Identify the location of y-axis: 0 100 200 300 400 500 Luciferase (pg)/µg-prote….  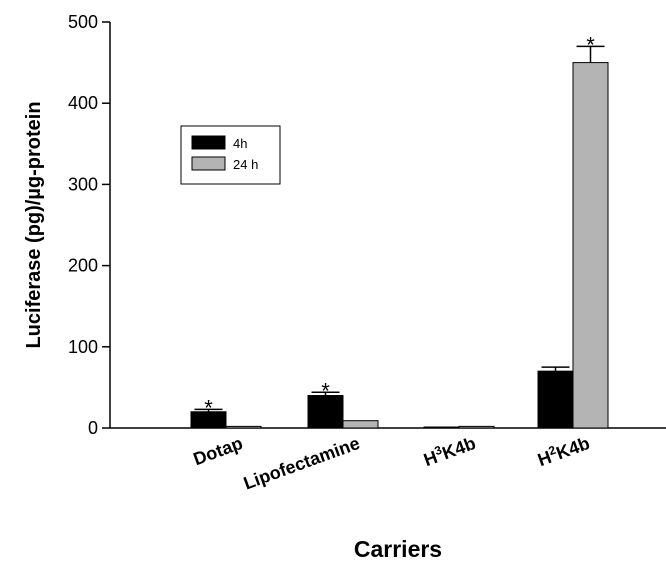
(67, 225).